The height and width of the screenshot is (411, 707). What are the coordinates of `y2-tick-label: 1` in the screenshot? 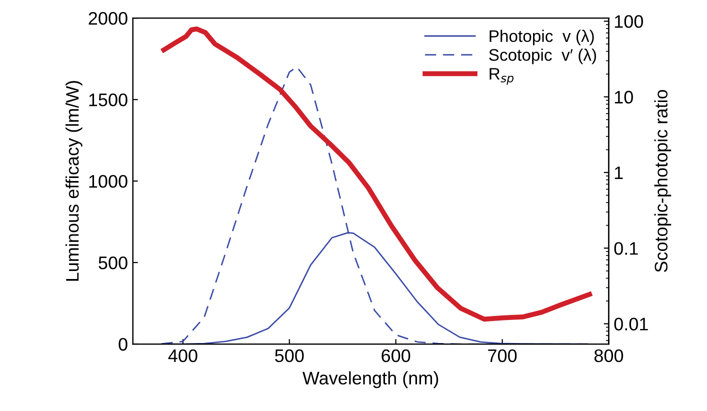 It's located at (618, 173).